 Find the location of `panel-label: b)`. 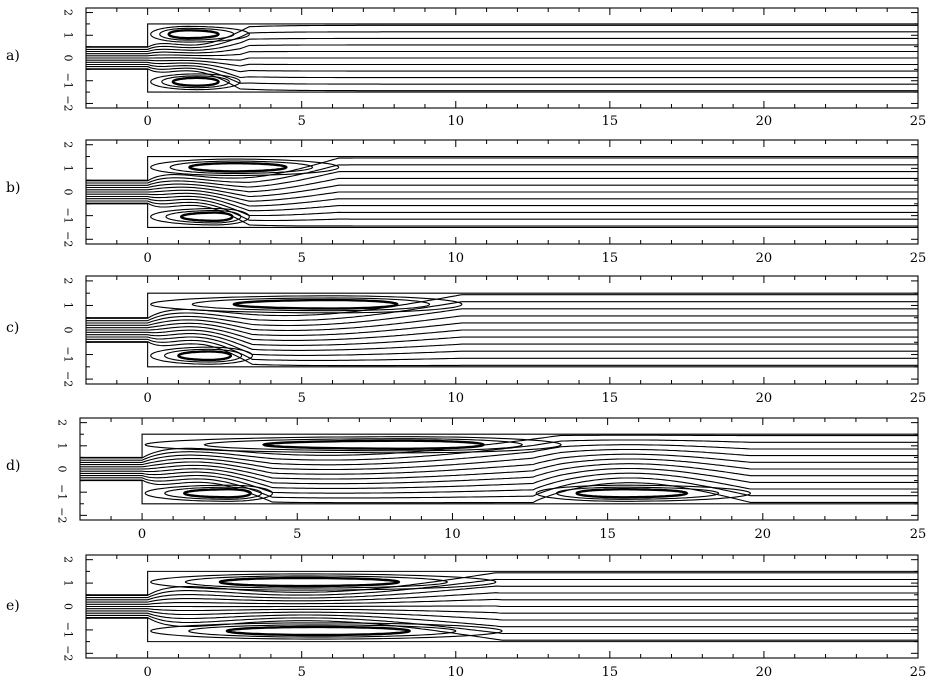

panel-label: b) is located at coordinates (13, 188).